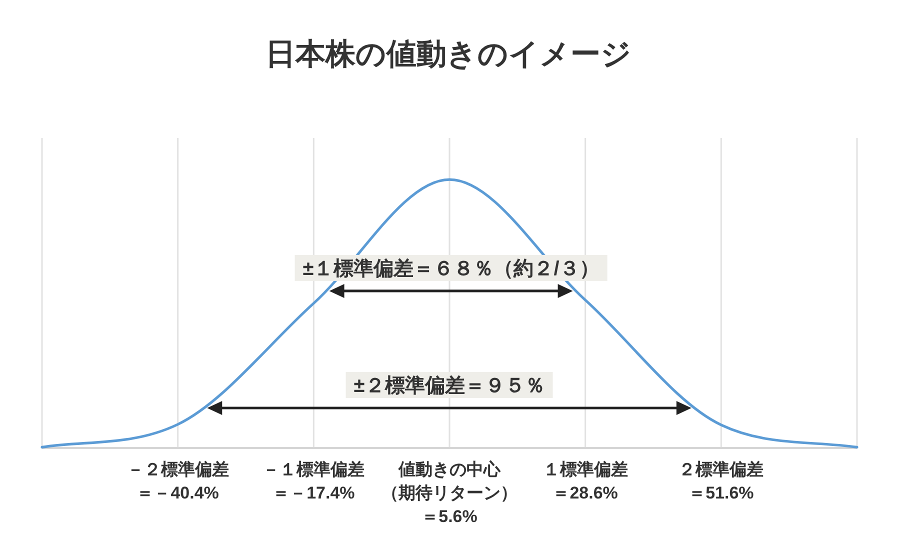 The width and height of the screenshot is (897, 536). I want to click on x-tick-label: －１標準偏差＝－17.4%, so click(313, 481).